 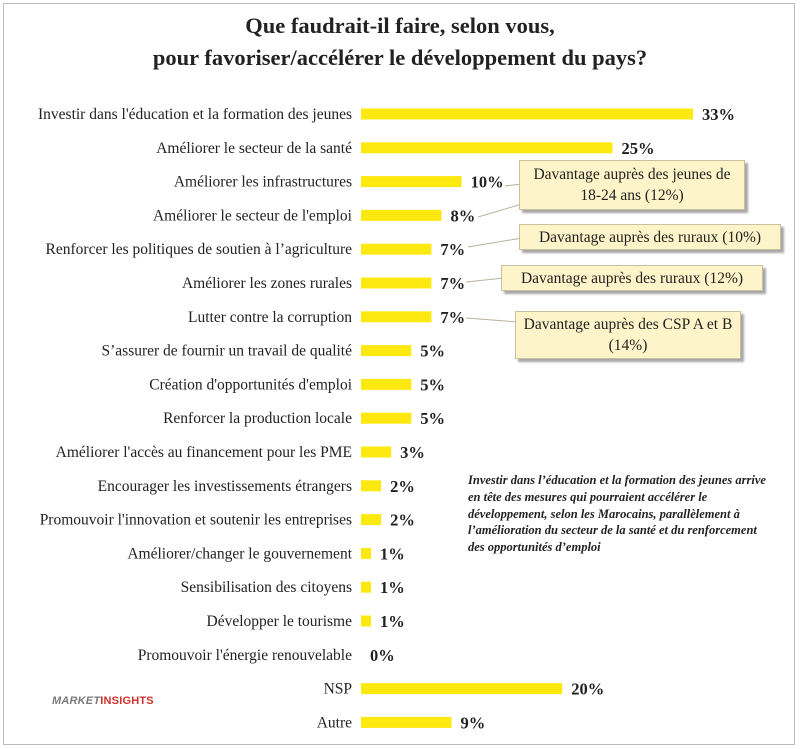 I want to click on category-label: Développer le tourisme, so click(x=280, y=621).